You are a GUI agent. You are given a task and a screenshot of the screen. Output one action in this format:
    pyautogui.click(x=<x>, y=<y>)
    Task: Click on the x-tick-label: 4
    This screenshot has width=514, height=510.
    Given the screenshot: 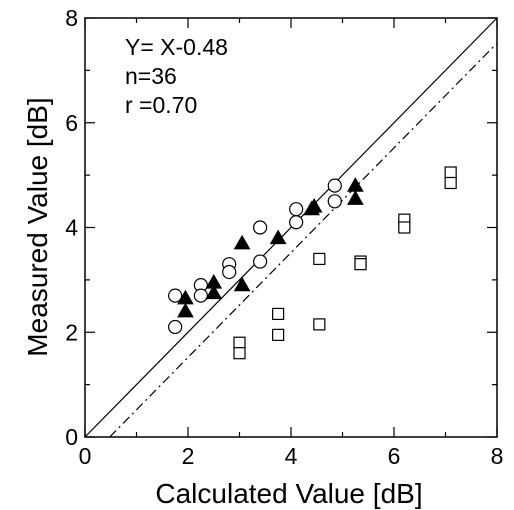 What is the action you would take?
    pyautogui.click(x=291, y=456)
    